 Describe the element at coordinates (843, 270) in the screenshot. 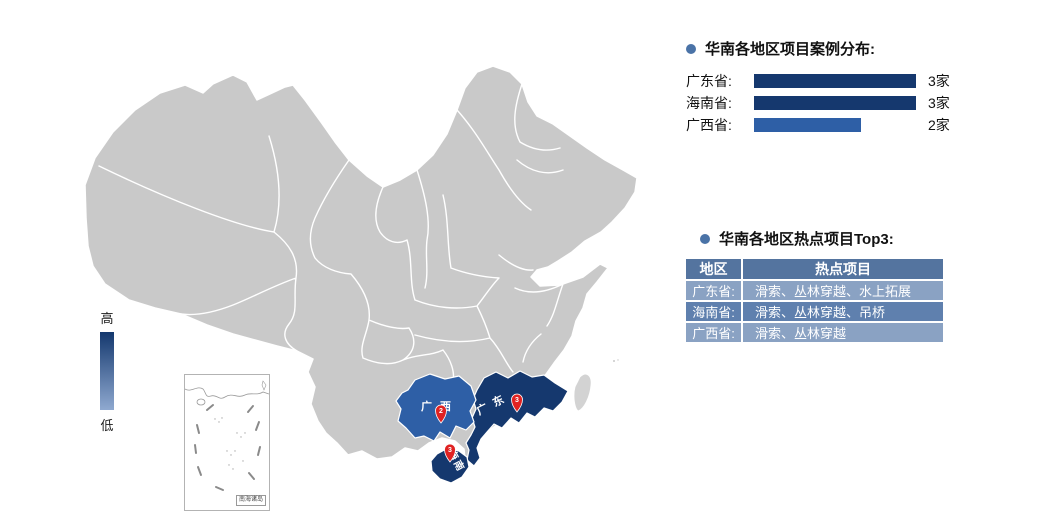

I see `col-header-projects: 热点项目` at that location.